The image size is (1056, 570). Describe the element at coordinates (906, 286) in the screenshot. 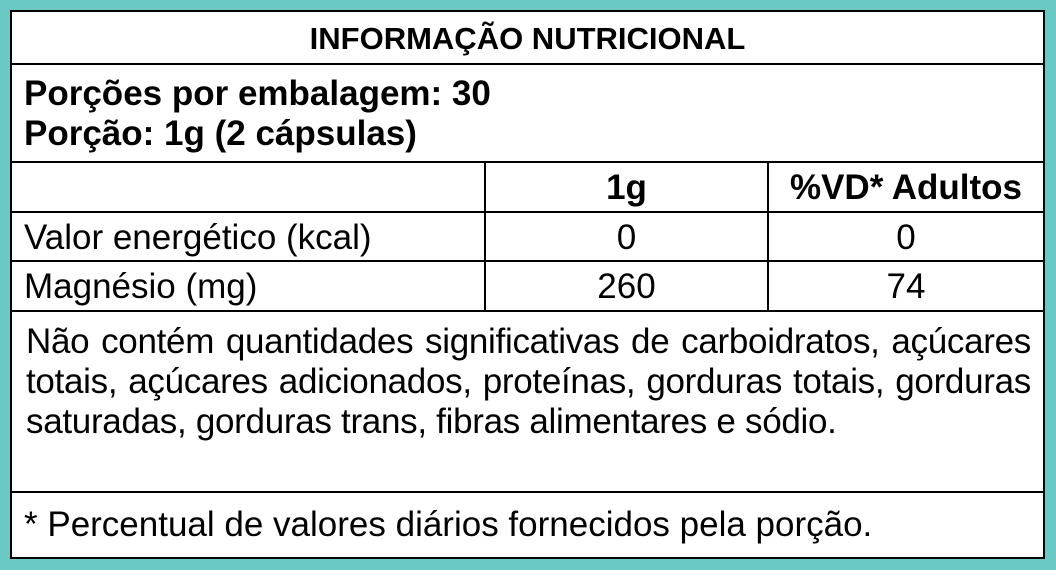

I see `nutrient-daily-value: 74` at that location.